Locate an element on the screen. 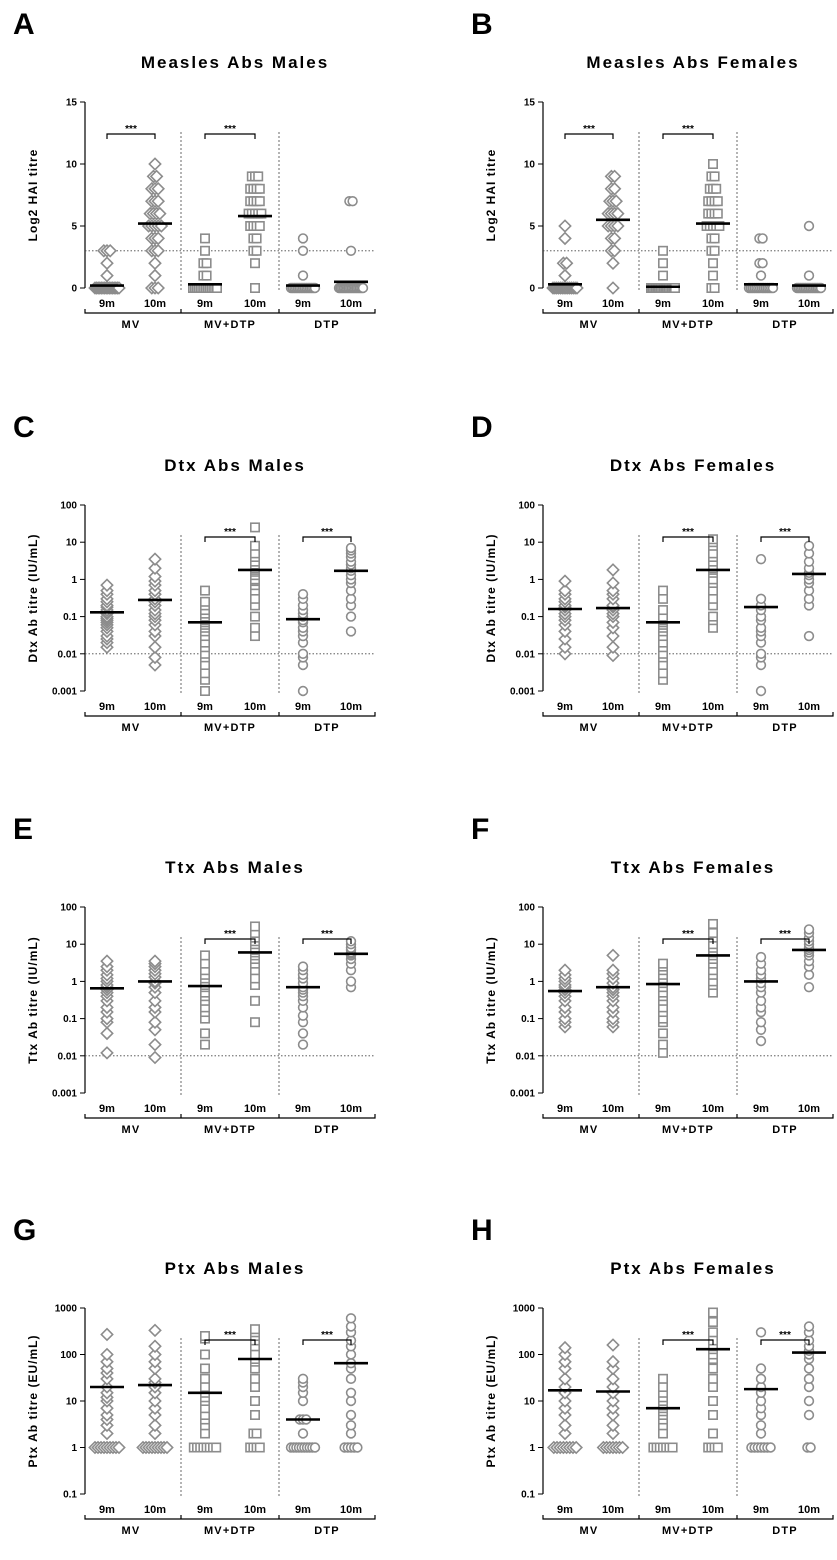 The height and width of the screenshot is (1560, 837). panel-letter: H is located at coordinates (482, 1230).